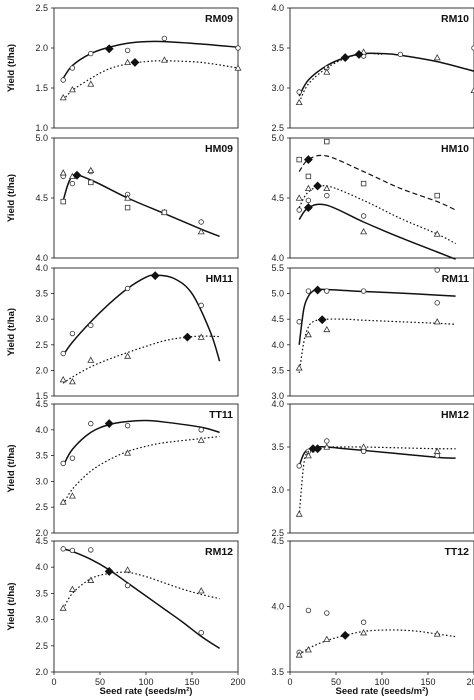  Describe the element at coordinates (377, 182) in the screenshot. I see `fitted-curve-square` at that location.